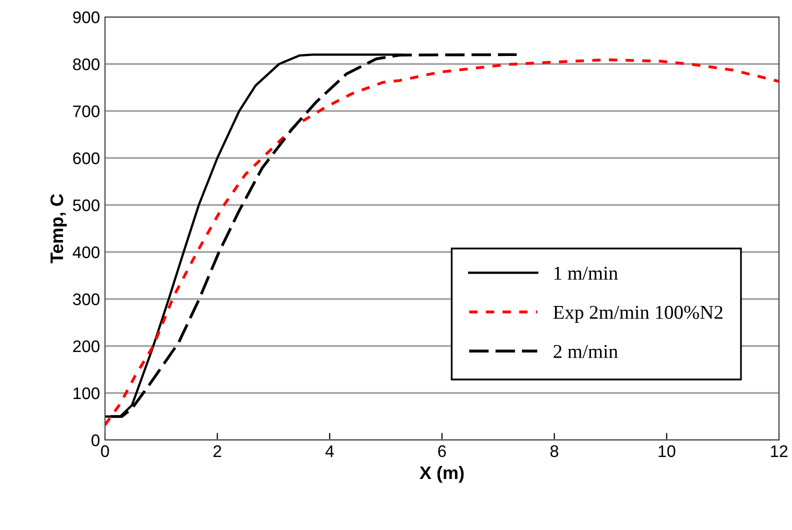 The width and height of the screenshot is (792, 530). What do you see at coordinates (554, 451) in the screenshot?
I see `x-tick-label: 8` at bounding box center [554, 451].